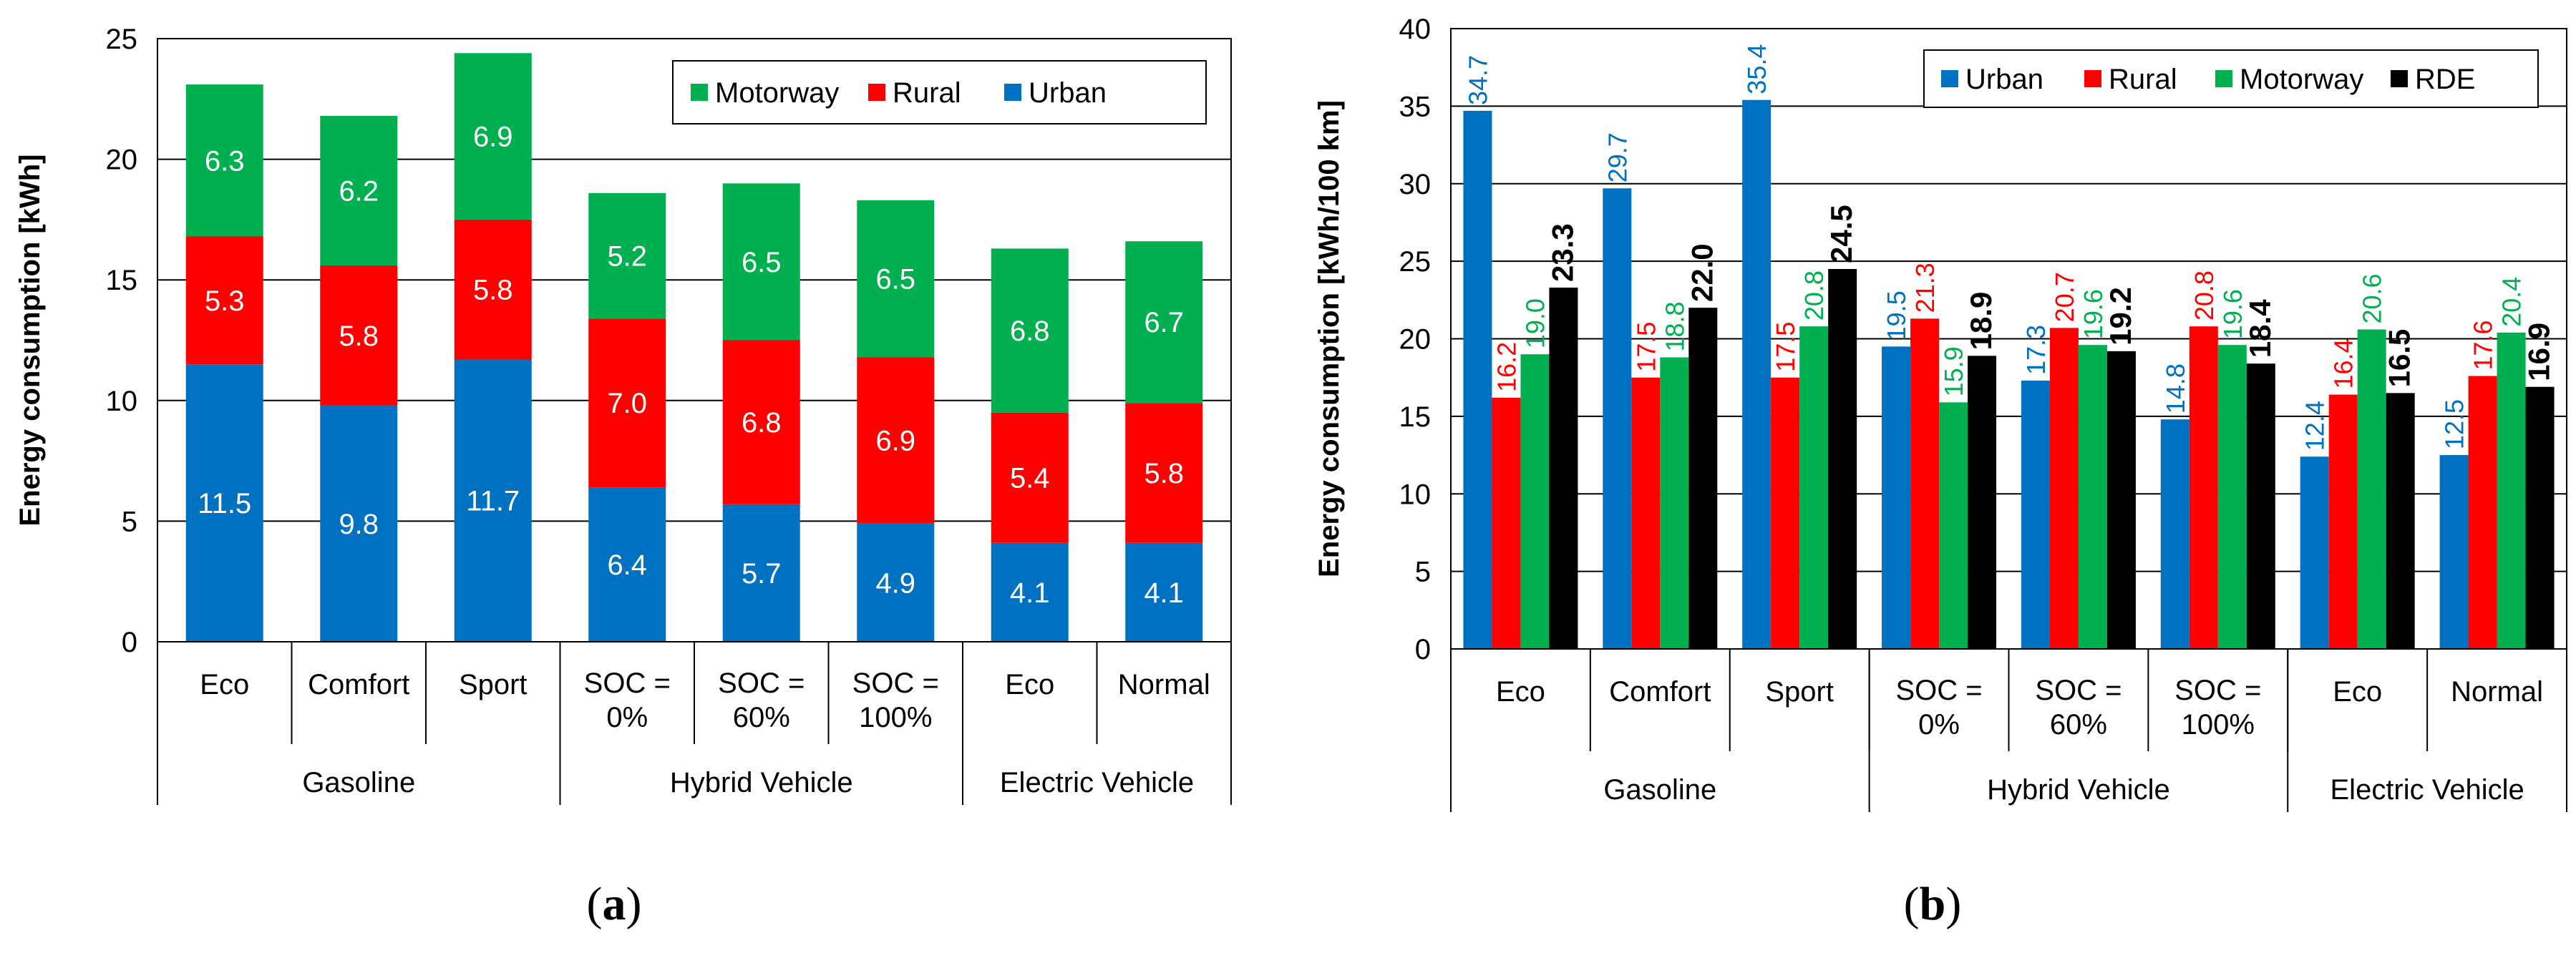 This screenshot has height=953, width=2576. Describe the element at coordinates (2218, 725) in the screenshot. I see `category-label: 100%` at that location.